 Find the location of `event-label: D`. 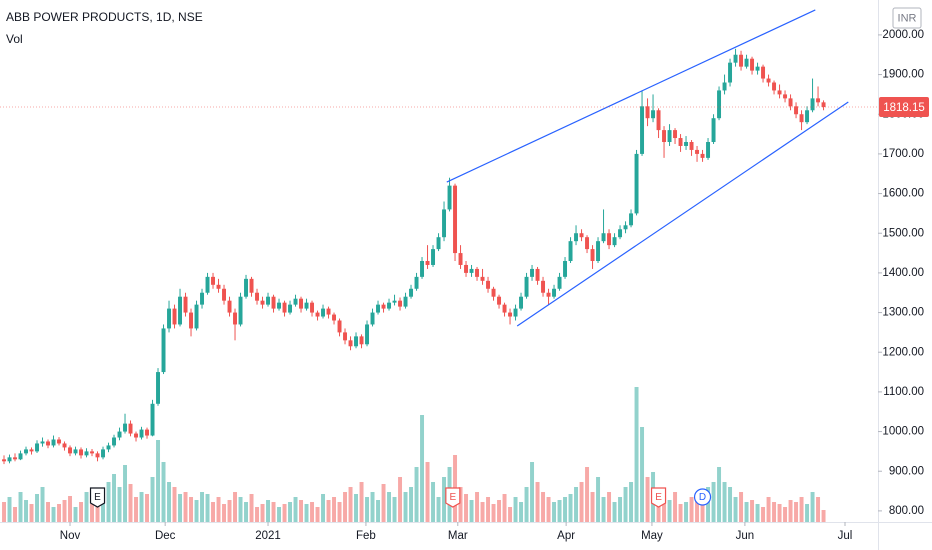

event-label: D is located at coordinates (702, 497).